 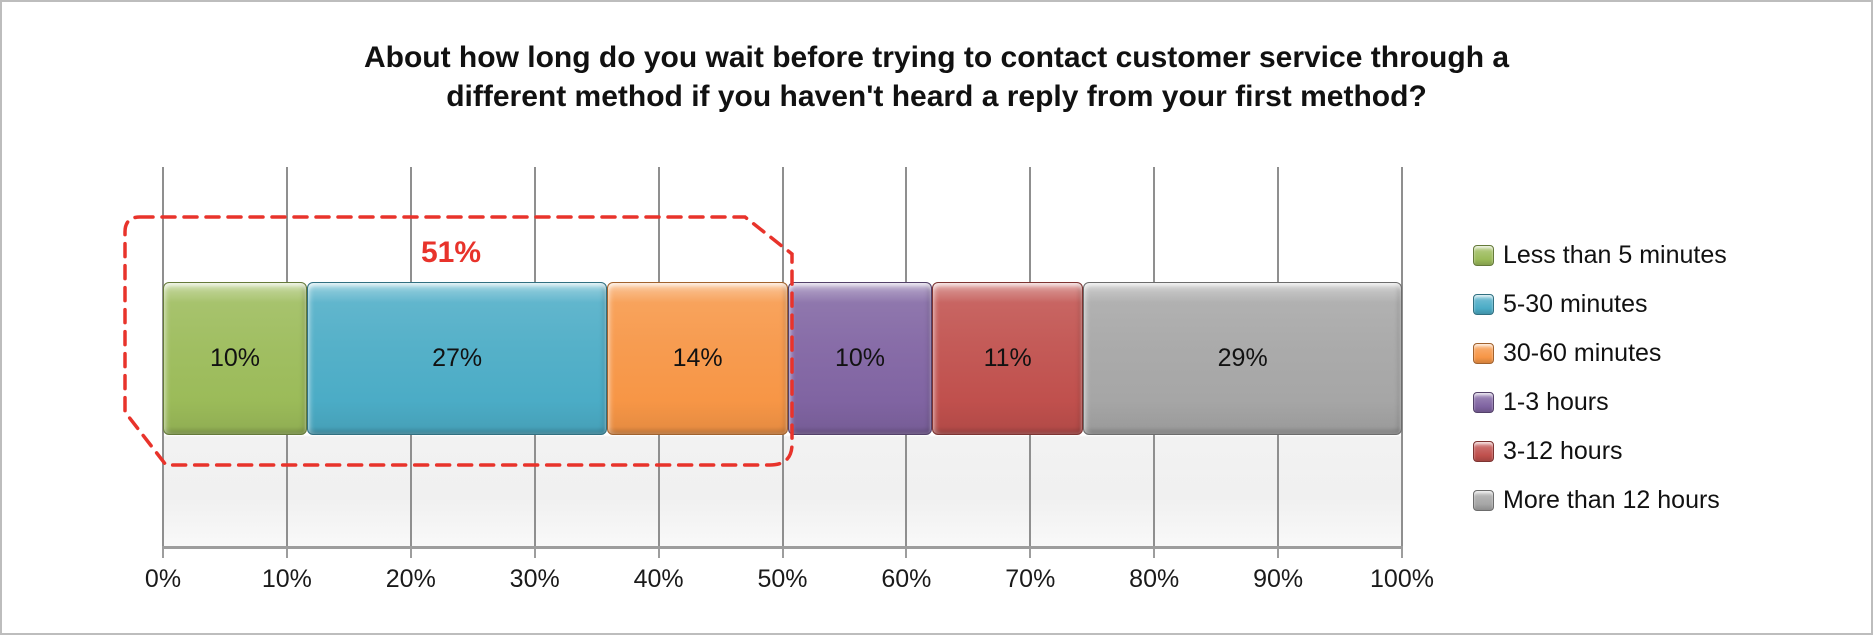 I want to click on annotation-label: 51%, so click(x=451, y=252).